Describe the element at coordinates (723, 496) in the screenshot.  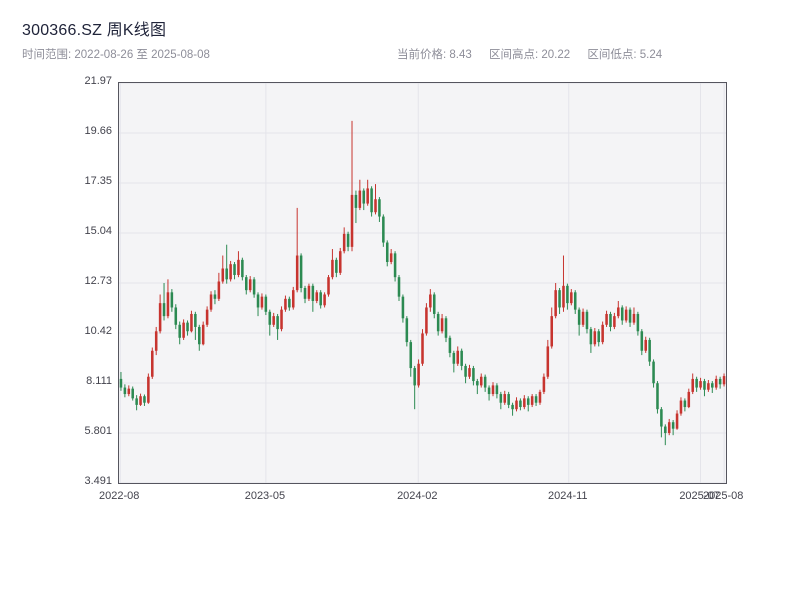
I see `x-tick-label: 2025-08` at that location.